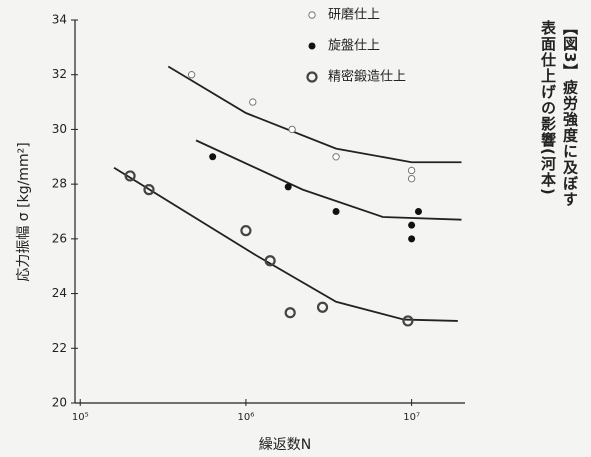  Describe the element at coordinates (548, 108) in the screenshot. I see `caption-line: 表面仕上げの影響(河本)` at that location.